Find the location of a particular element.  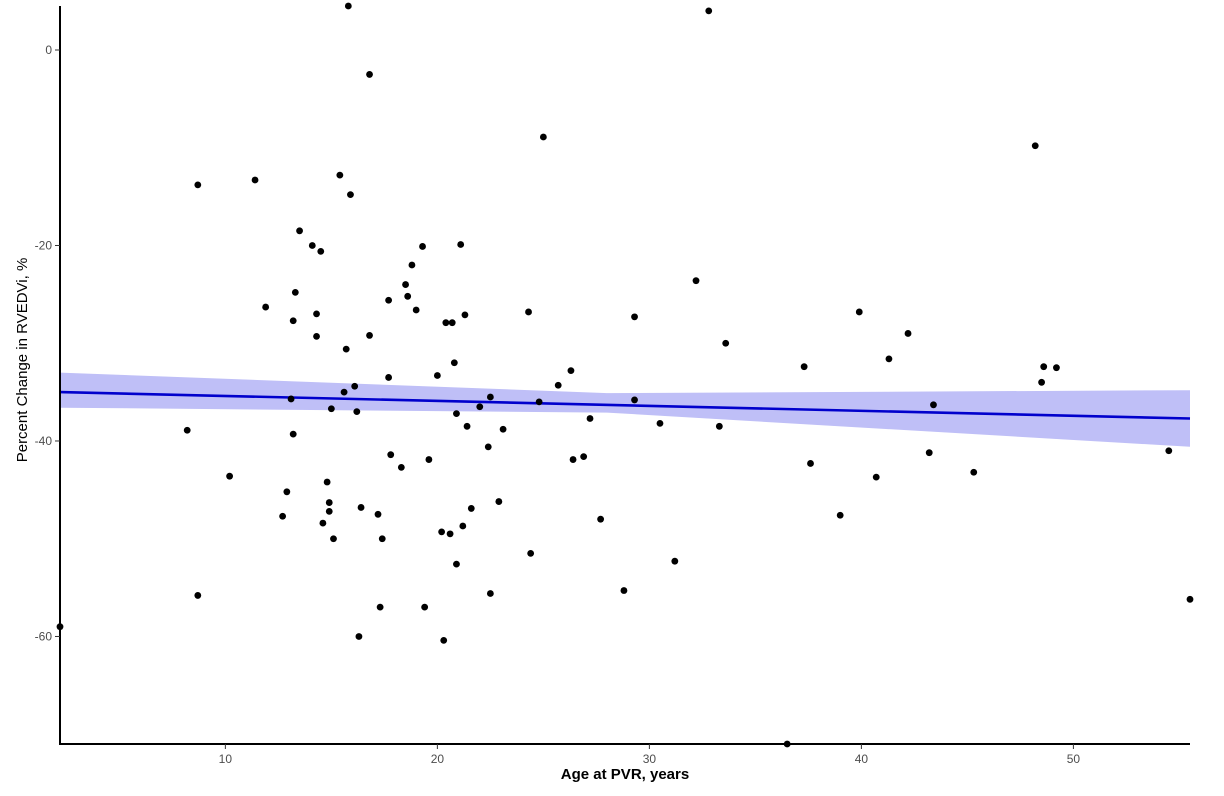

confidence-band is located at coordinates (625, 409).